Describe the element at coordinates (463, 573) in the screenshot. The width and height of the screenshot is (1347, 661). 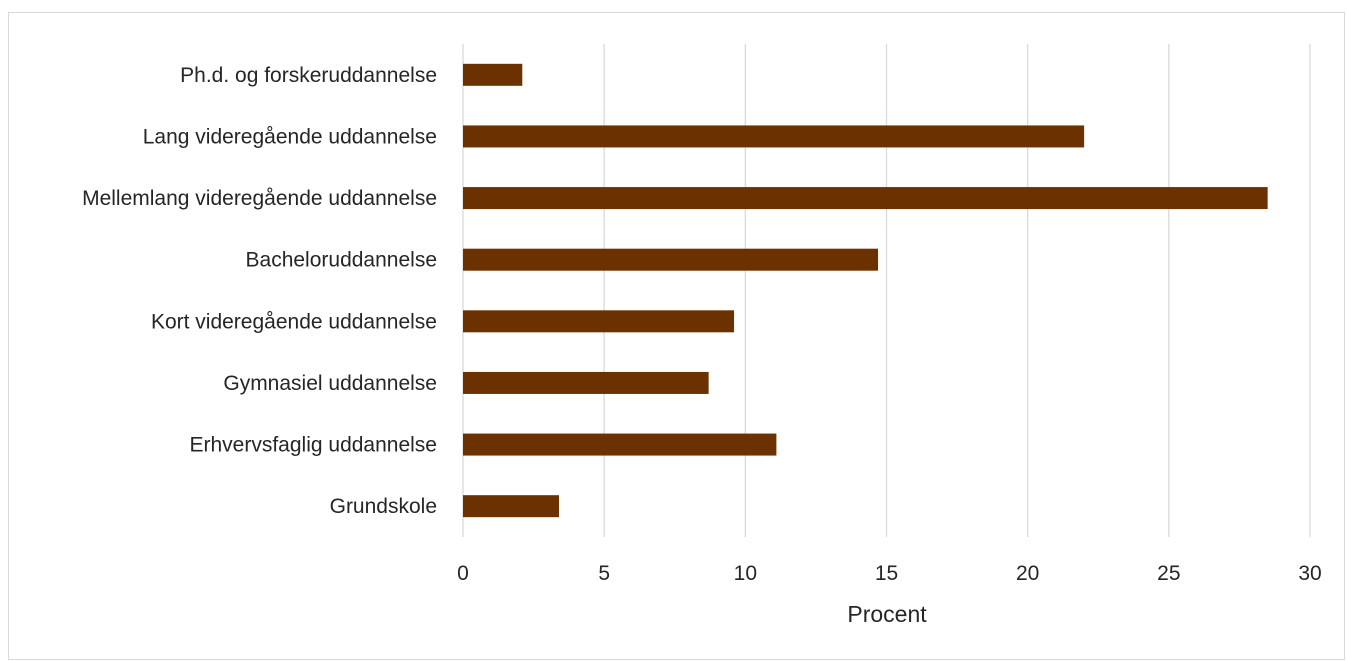
I see `x-tick-label: 0` at that location.